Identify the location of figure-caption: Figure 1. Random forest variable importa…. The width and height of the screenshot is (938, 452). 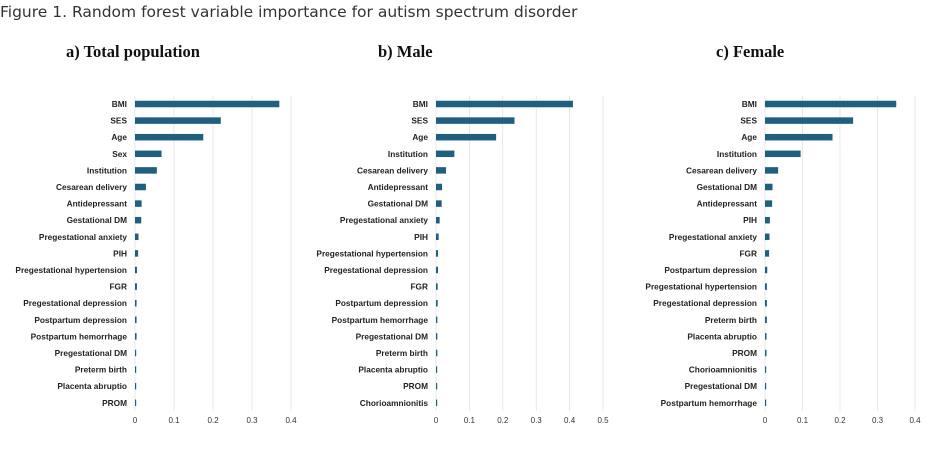
(289, 12).